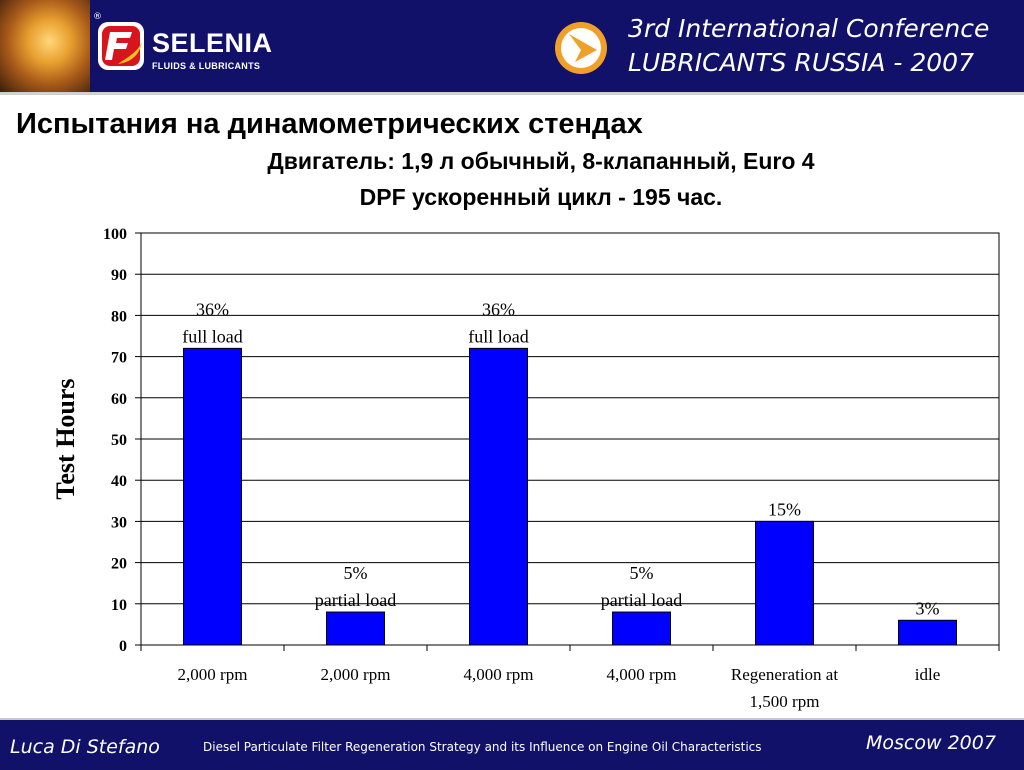 The image size is (1024, 770). What do you see at coordinates (931, 743) in the screenshot?
I see `footer-place-date: Moscow 2007` at bounding box center [931, 743].